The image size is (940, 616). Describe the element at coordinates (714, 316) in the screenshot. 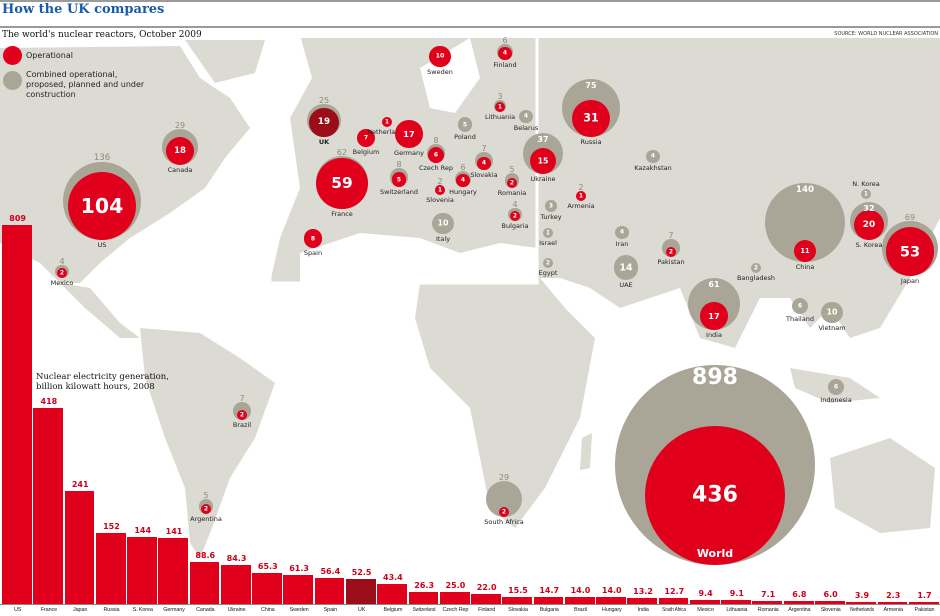

I see `operational-bubble-india` at that location.